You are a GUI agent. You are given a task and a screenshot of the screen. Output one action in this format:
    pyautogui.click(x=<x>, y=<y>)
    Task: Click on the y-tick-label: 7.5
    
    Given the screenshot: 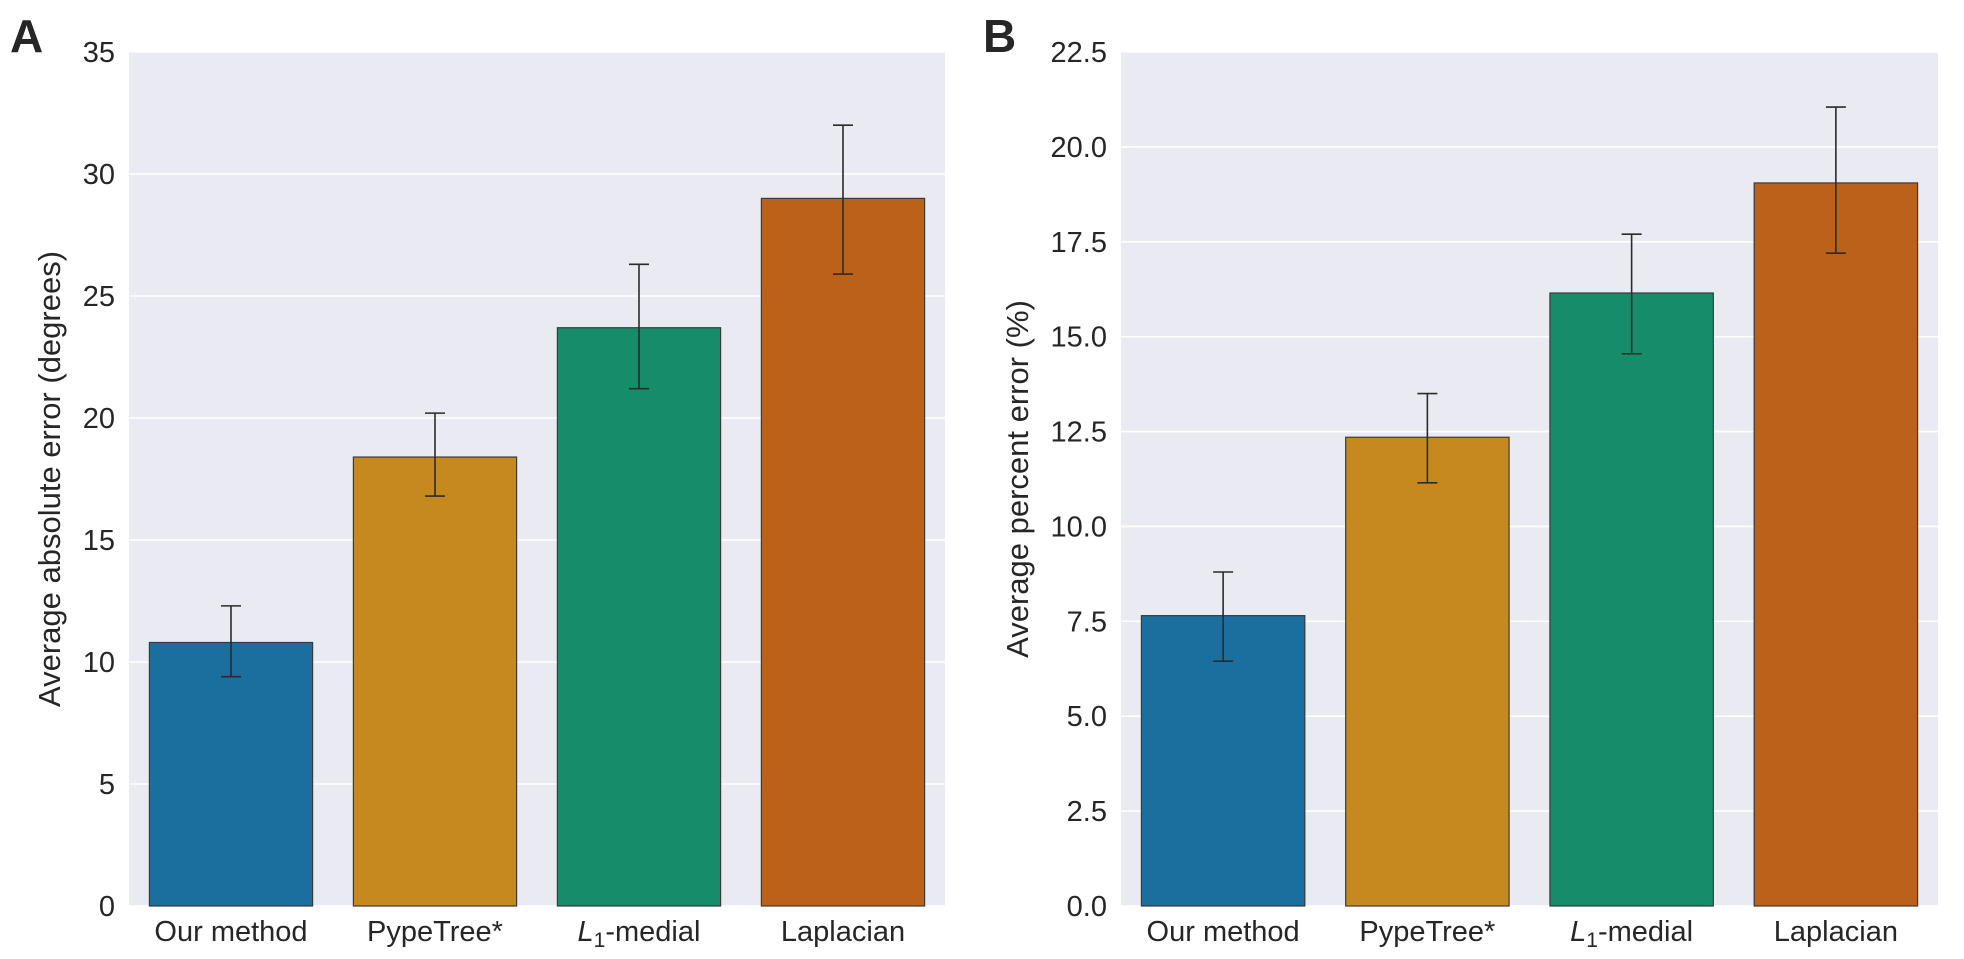 What is the action you would take?
    pyautogui.click(x=1087, y=622)
    